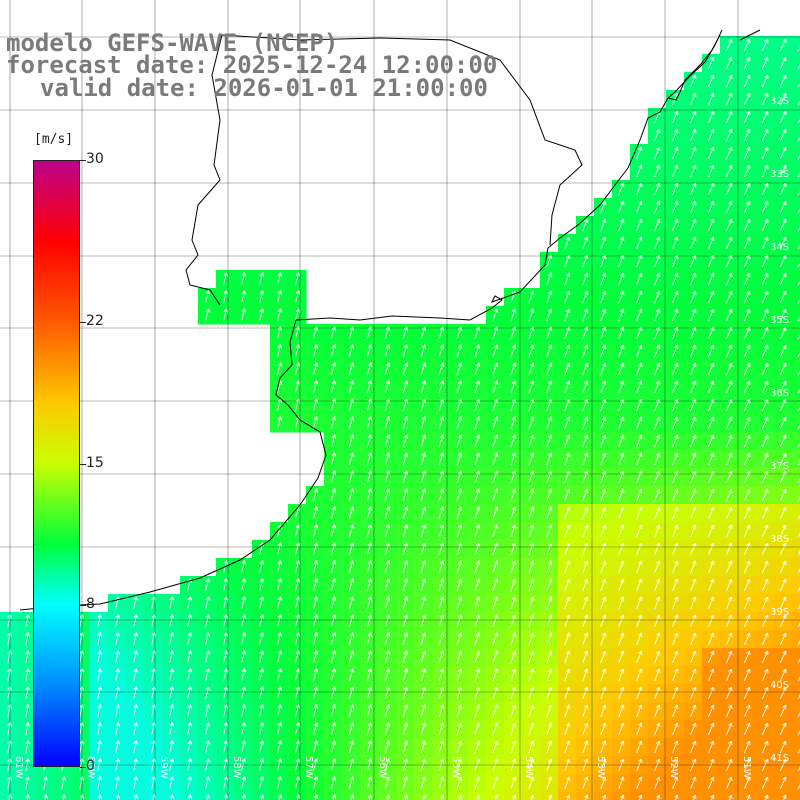 This screenshot has width=800, height=800. Describe the element at coordinates (83, 767) in the screenshot. I see `colorbar-tick-mark` at that location.